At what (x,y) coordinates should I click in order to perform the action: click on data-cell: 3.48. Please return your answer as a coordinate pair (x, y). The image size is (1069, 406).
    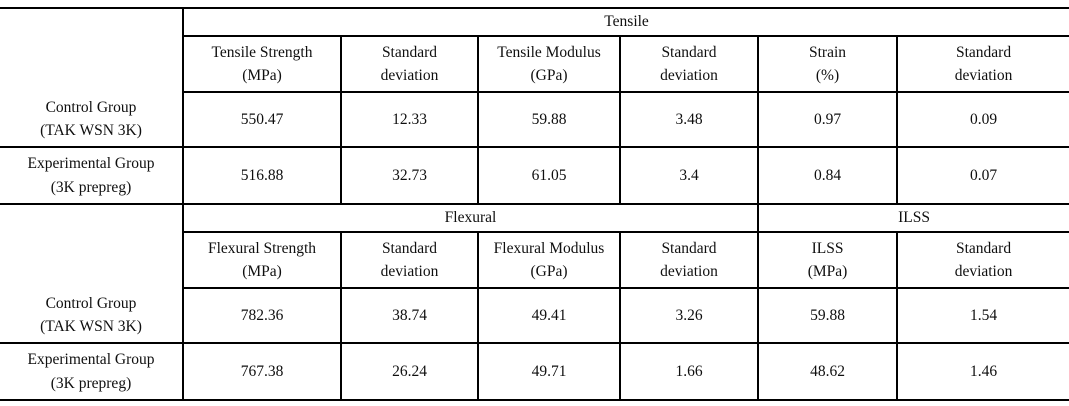
    Looking at the image, I should click on (688, 120).